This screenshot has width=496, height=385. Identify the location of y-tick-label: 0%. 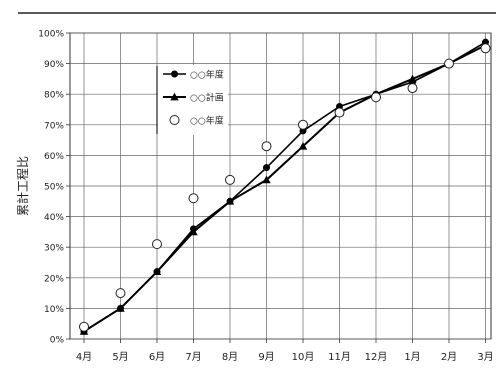
(57, 341).